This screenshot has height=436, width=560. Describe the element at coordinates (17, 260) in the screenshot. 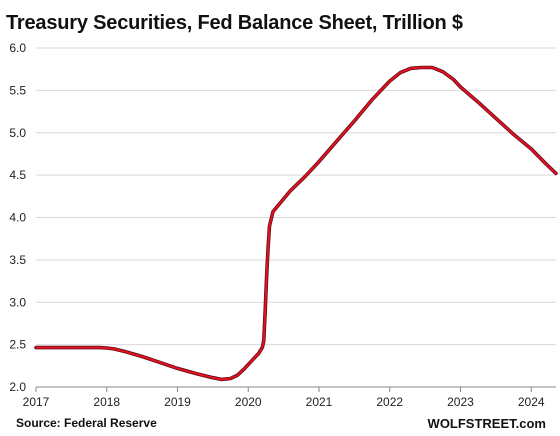

I see `y-tick-label: 3.5` at that location.